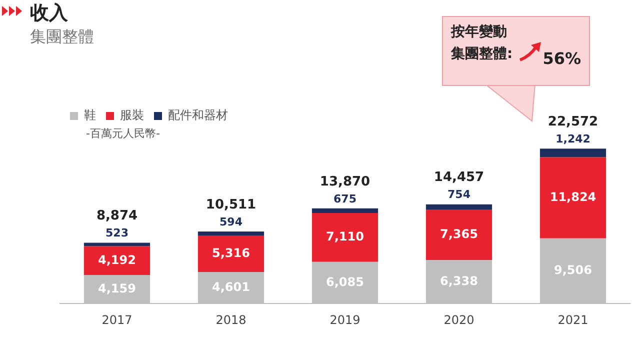 The image size is (640, 341). Describe the element at coordinates (573, 270) in the screenshot. I see `data-label: 9,506` at that location.